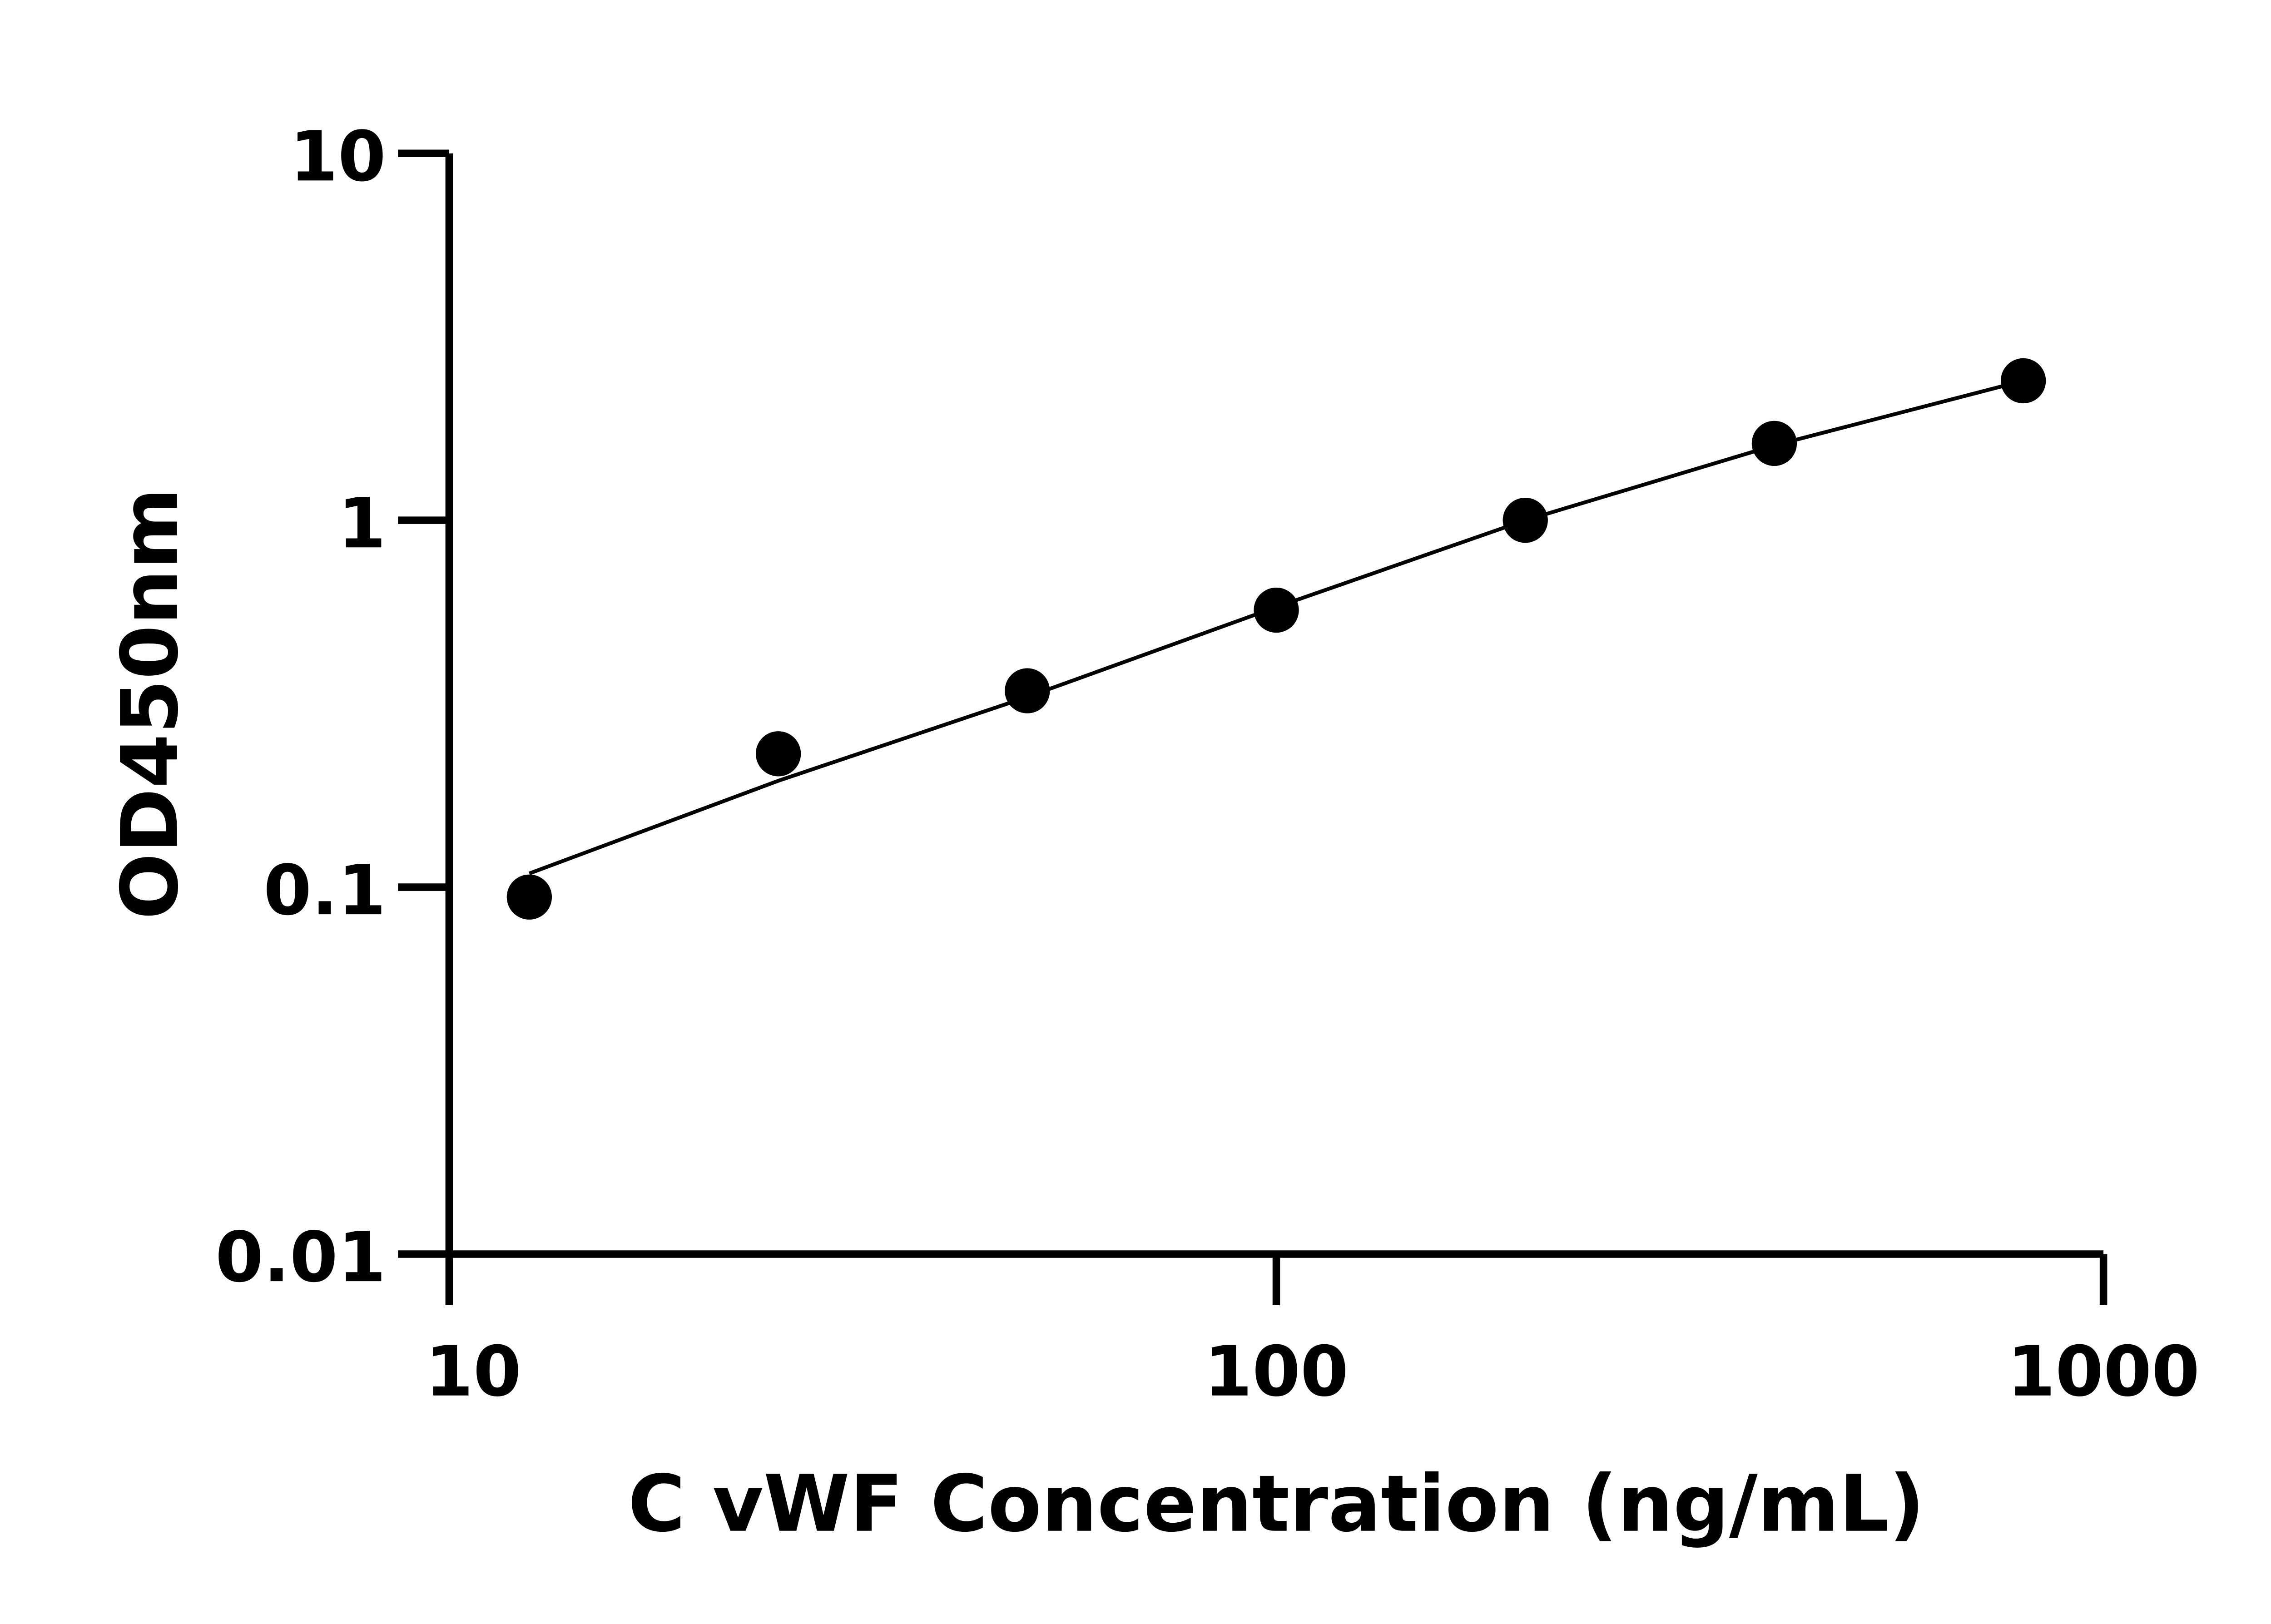 This screenshot has width=2271, height=1624. Describe the element at coordinates (324, 890) in the screenshot. I see `y-tick-label: 0.1` at that location.